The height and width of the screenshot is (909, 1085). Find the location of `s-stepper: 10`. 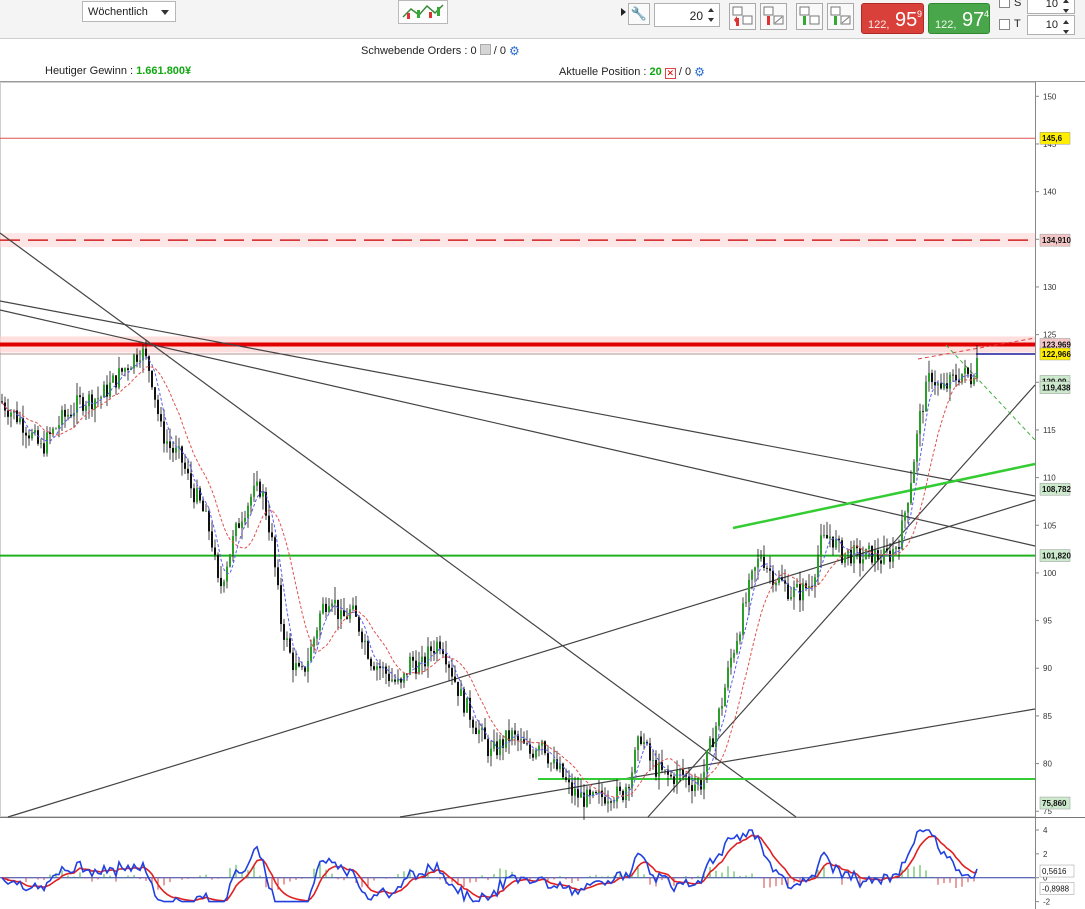

s-stepper: 10 is located at coordinates (1051, 7).